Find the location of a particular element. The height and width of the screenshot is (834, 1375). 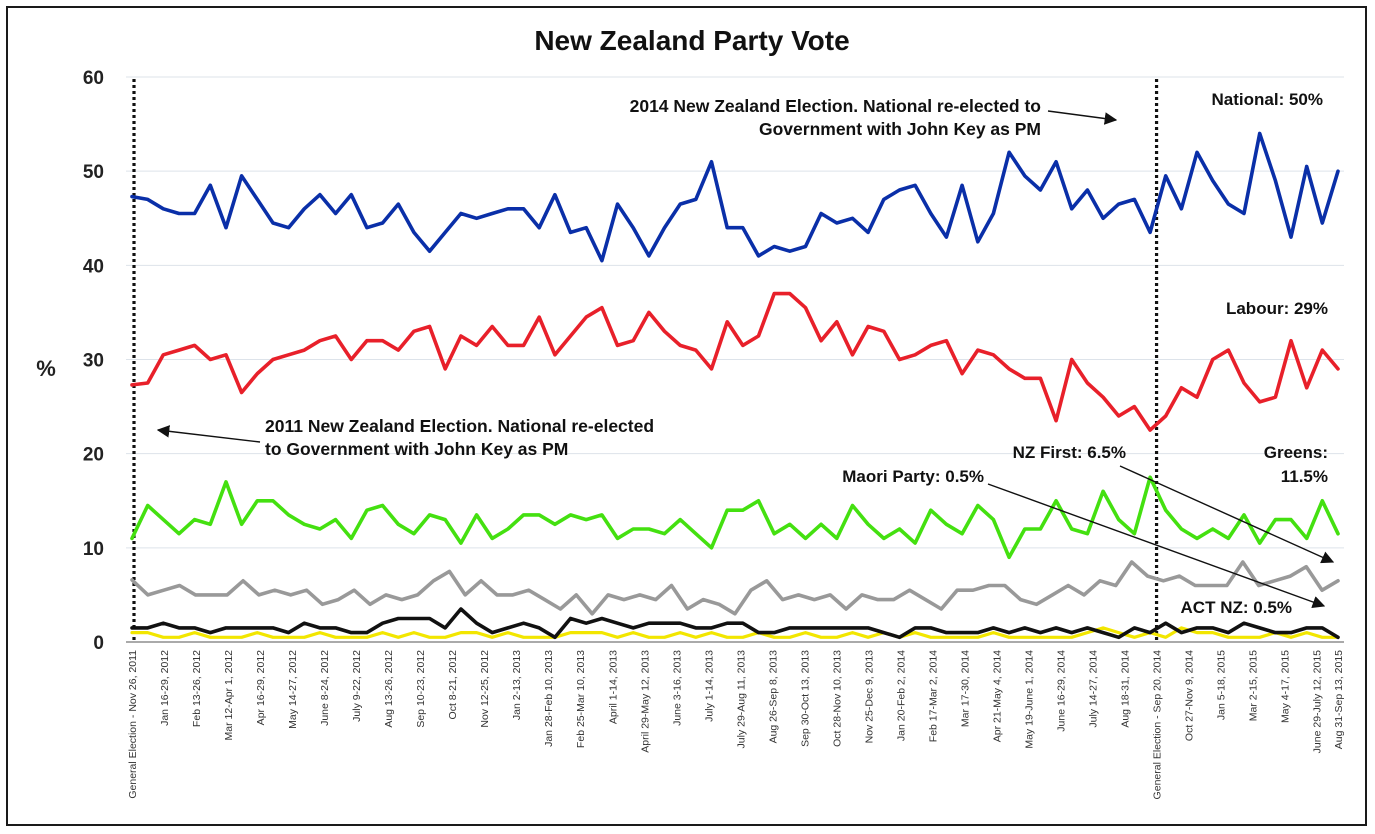

y-tick-label: 20 is located at coordinates (93, 455).